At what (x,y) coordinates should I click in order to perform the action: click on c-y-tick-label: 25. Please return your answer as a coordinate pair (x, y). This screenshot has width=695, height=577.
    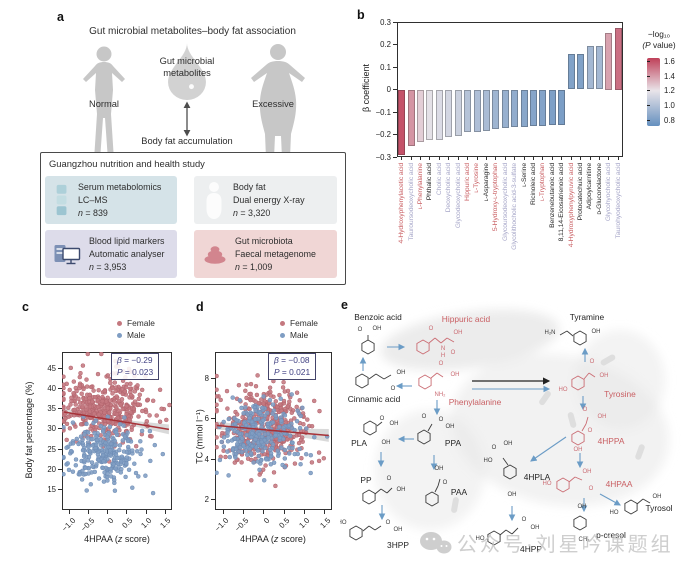
    Looking at the image, I should click on (51, 449).